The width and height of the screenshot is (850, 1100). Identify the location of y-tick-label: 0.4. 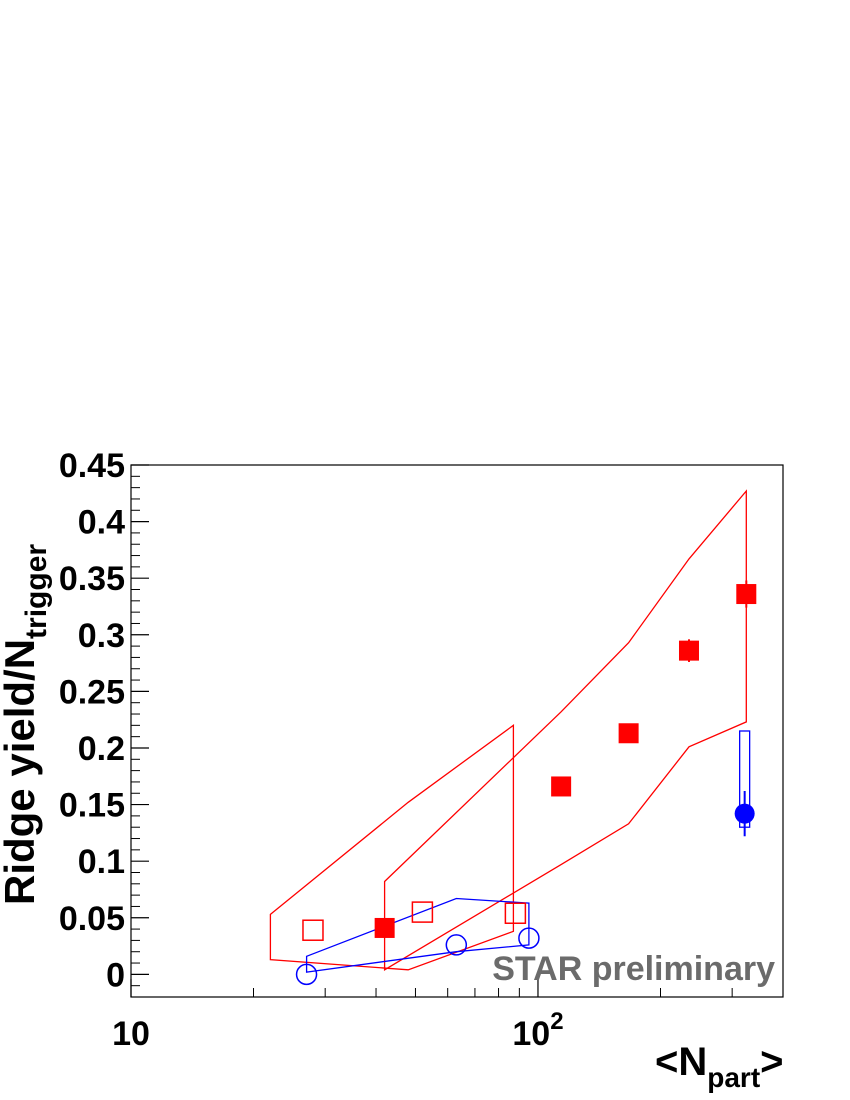
(101, 523).